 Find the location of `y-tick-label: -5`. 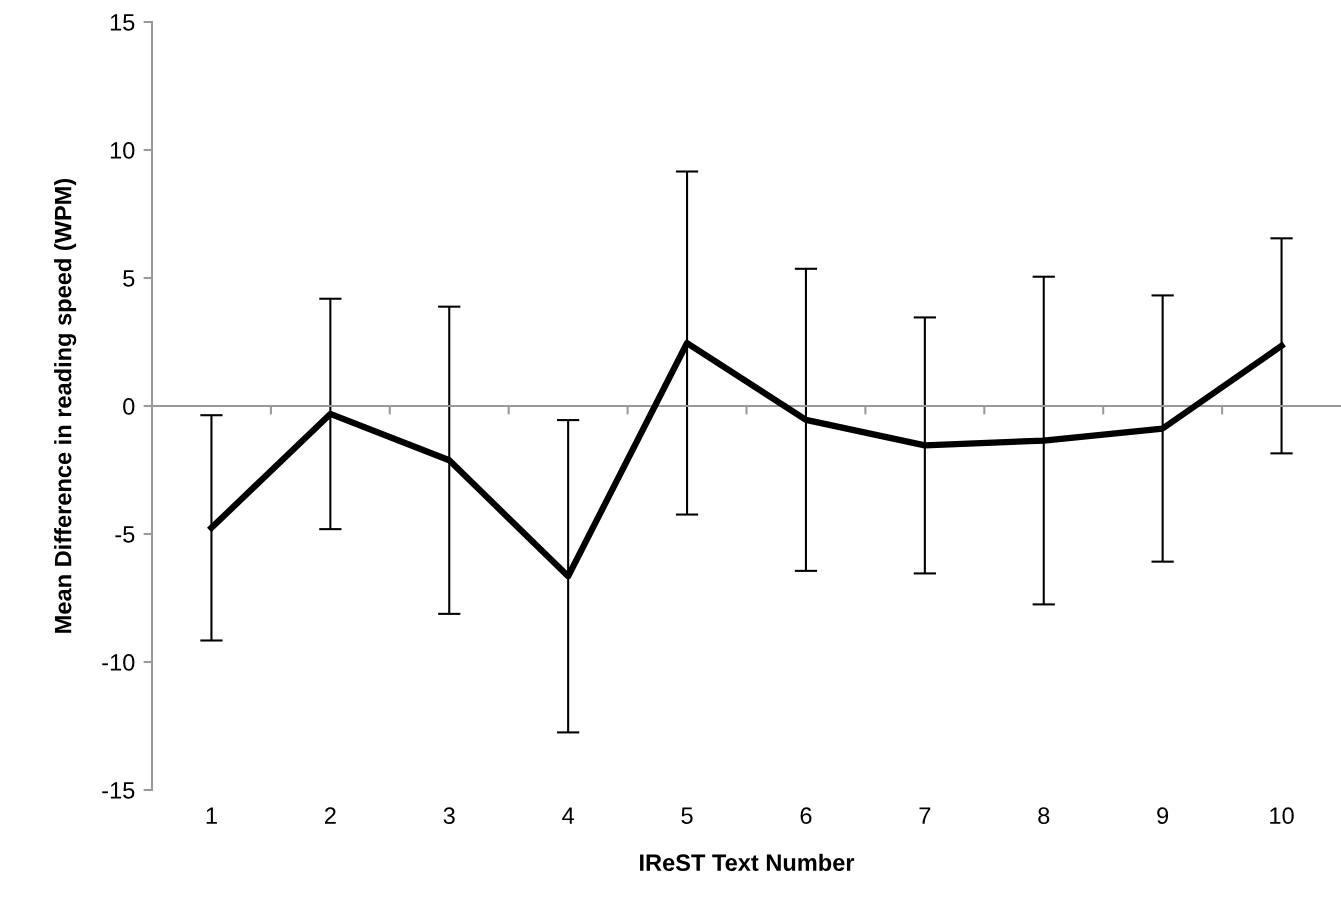

y-tick-label: -5 is located at coordinates (125, 534).